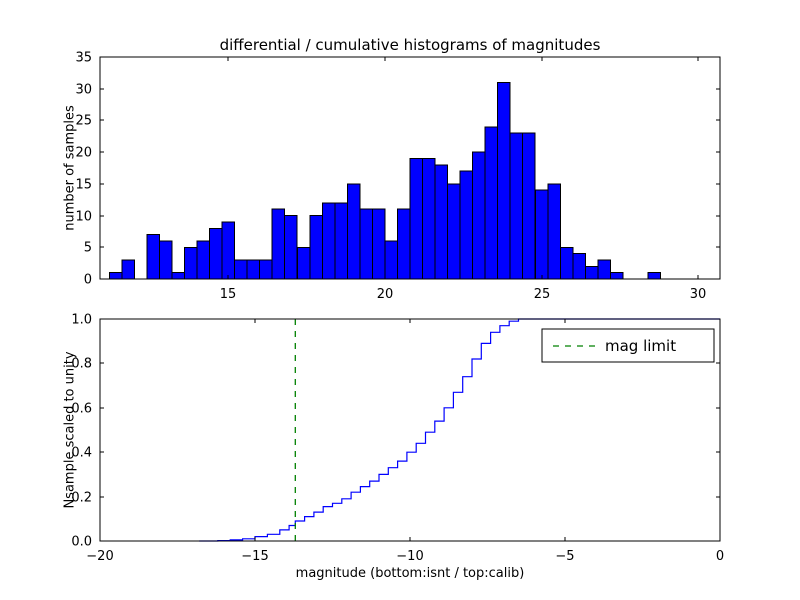 The width and height of the screenshot is (800, 600). I want to click on legend-label: mag limit, so click(640, 346).